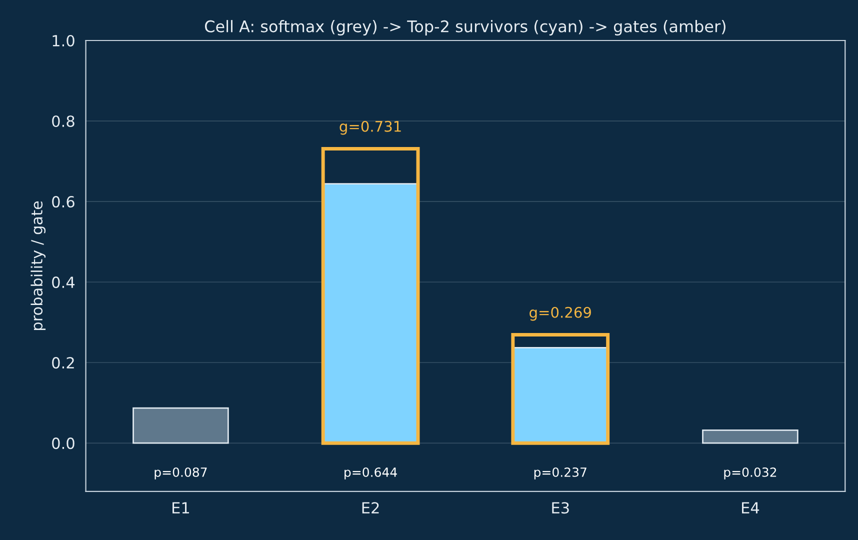 The image size is (858, 540). What do you see at coordinates (370, 473) in the screenshot?
I see `data-label: p=0.644` at bounding box center [370, 473].